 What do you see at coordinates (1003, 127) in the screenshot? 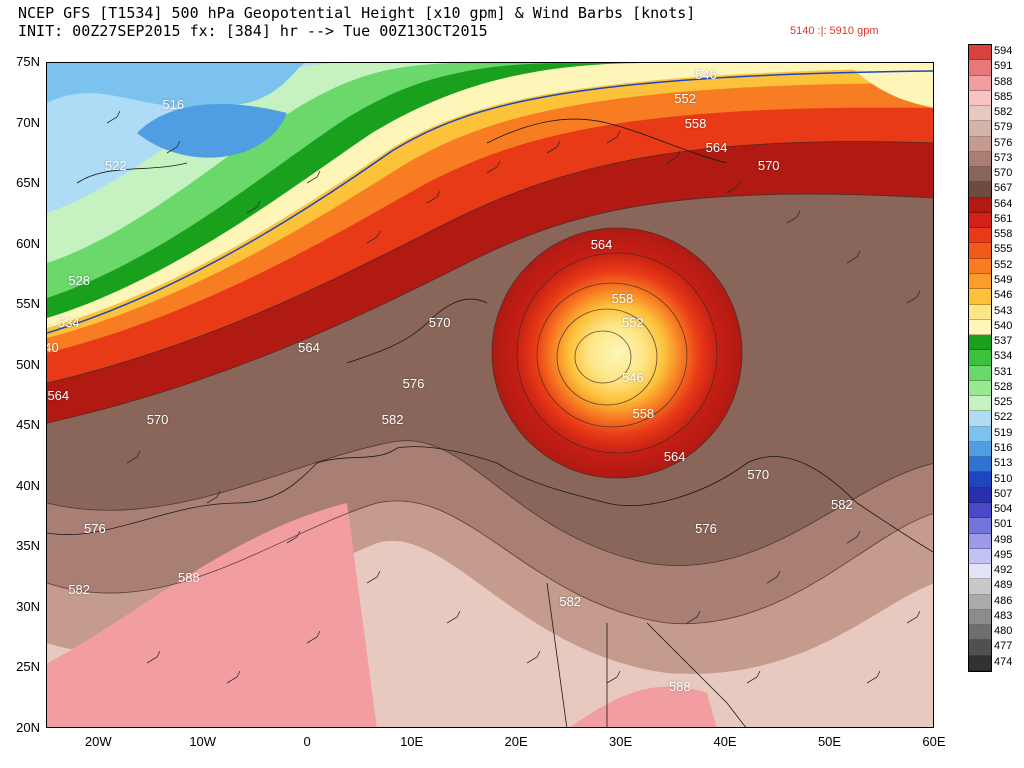
I see `legend-level-label: 579` at bounding box center [1003, 127].